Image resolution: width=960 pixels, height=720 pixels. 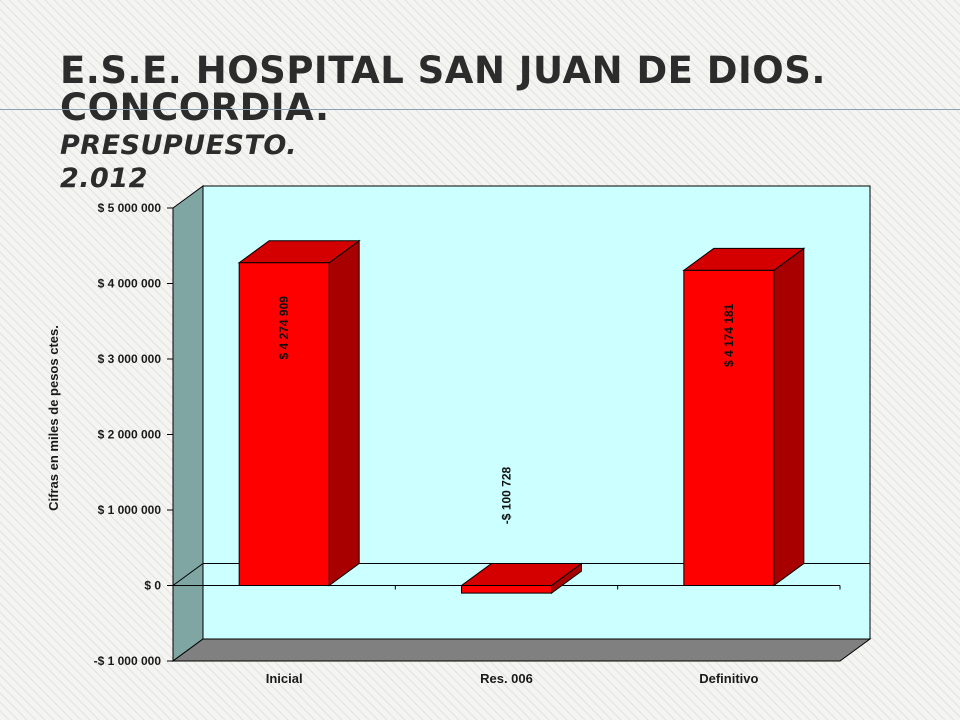 What do you see at coordinates (104, 178) in the screenshot?
I see `slide-title-line-3: 2.012` at bounding box center [104, 178].